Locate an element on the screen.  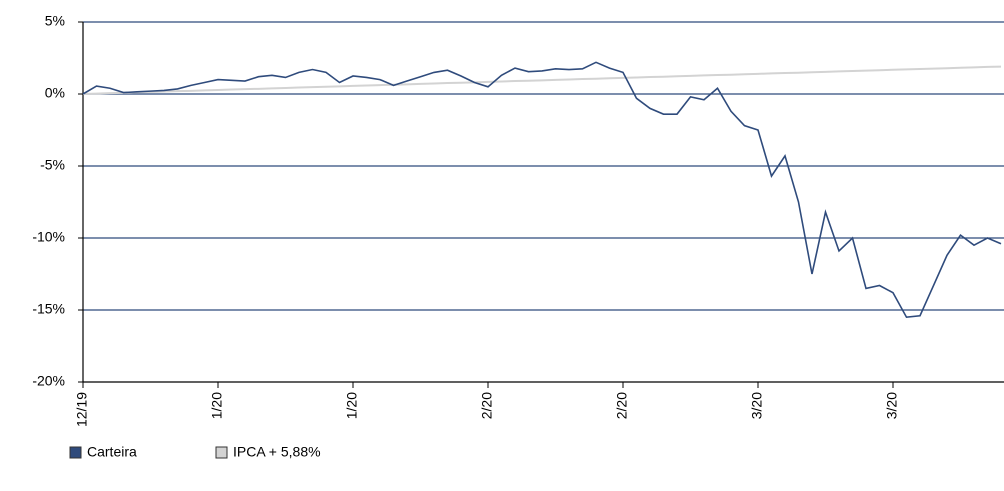
legend-label: IPCA + 5,88% is located at coordinates (277, 452).